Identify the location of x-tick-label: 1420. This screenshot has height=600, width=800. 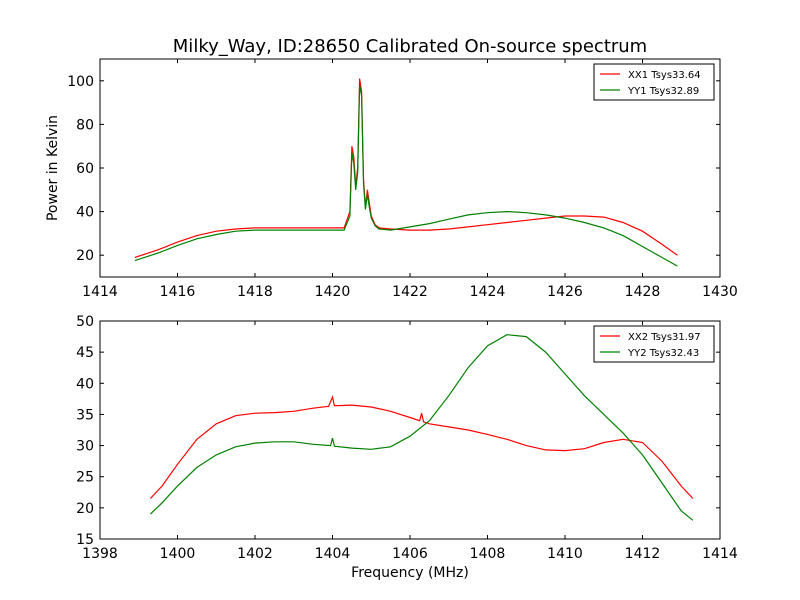
(333, 292).